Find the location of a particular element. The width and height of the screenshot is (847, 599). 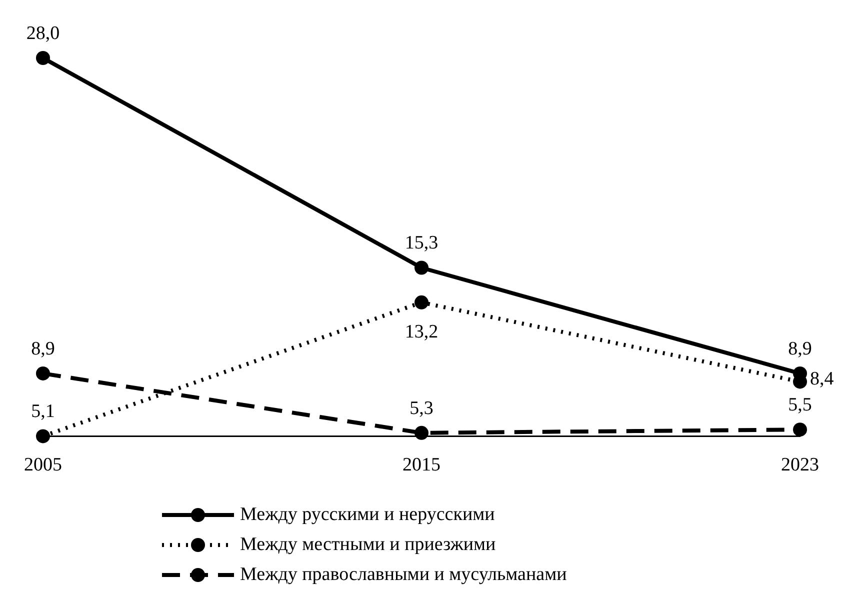

data-label: 8,4 is located at coordinates (822, 379).